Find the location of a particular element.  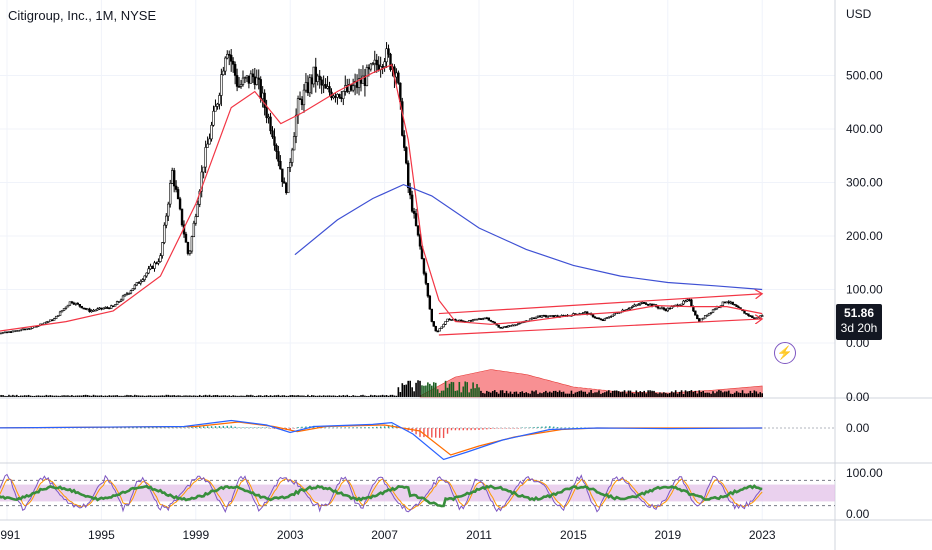

time-tick-label: 2011 is located at coordinates (479, 535).